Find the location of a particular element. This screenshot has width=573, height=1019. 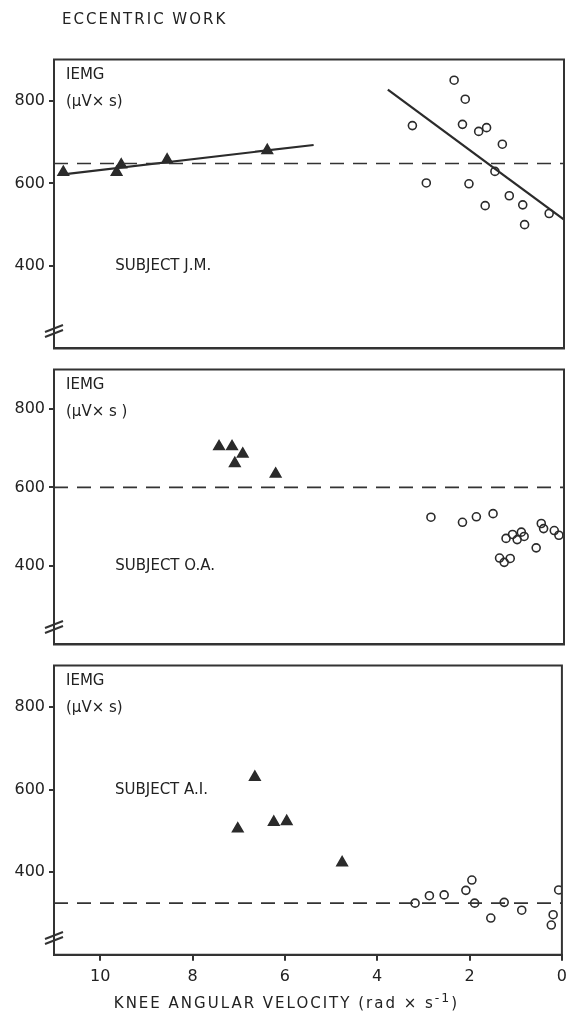

chart-title: ECCENTRIC WORK is located at coordinates (145, 19).